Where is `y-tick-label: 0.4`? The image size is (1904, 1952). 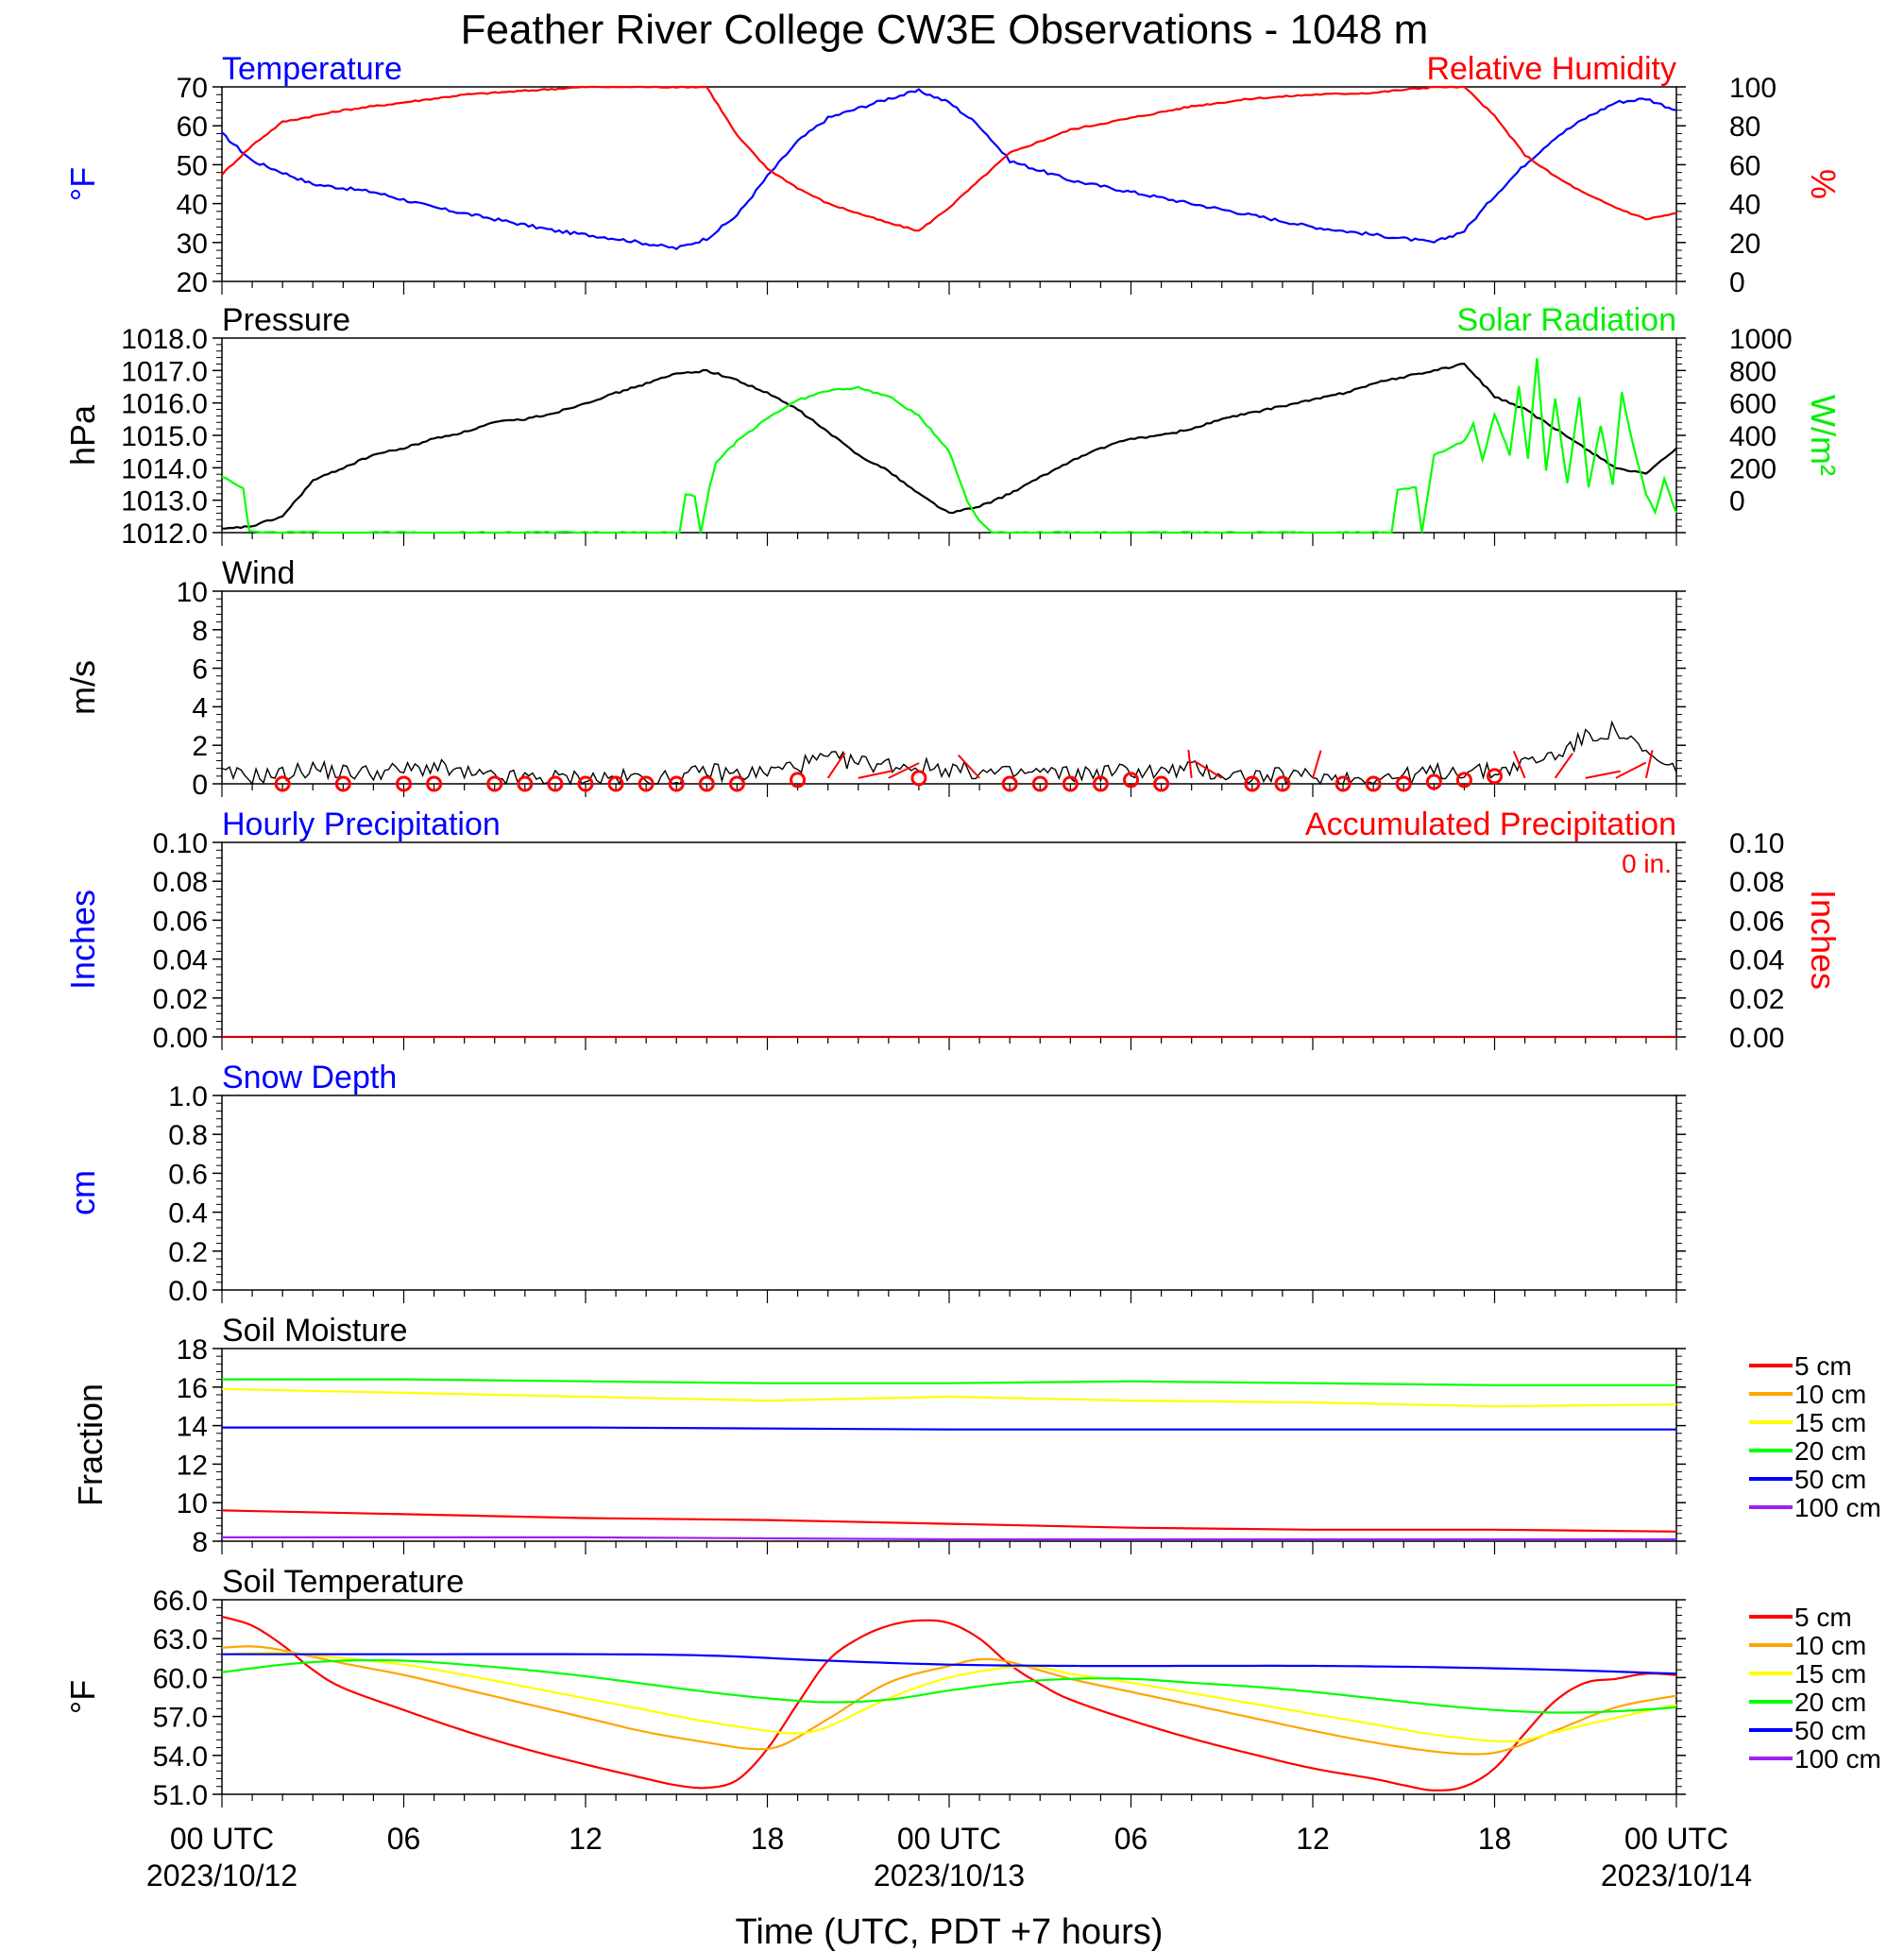
y-tick-label: 0.4 is located at coordinates (188, 1214).